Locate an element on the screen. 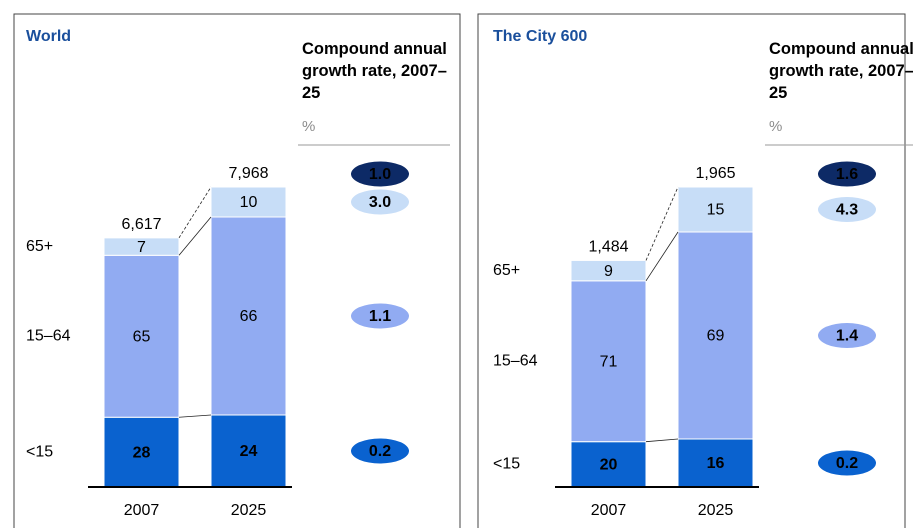  total-label: 1,484 is located at coordinates (608, 247).